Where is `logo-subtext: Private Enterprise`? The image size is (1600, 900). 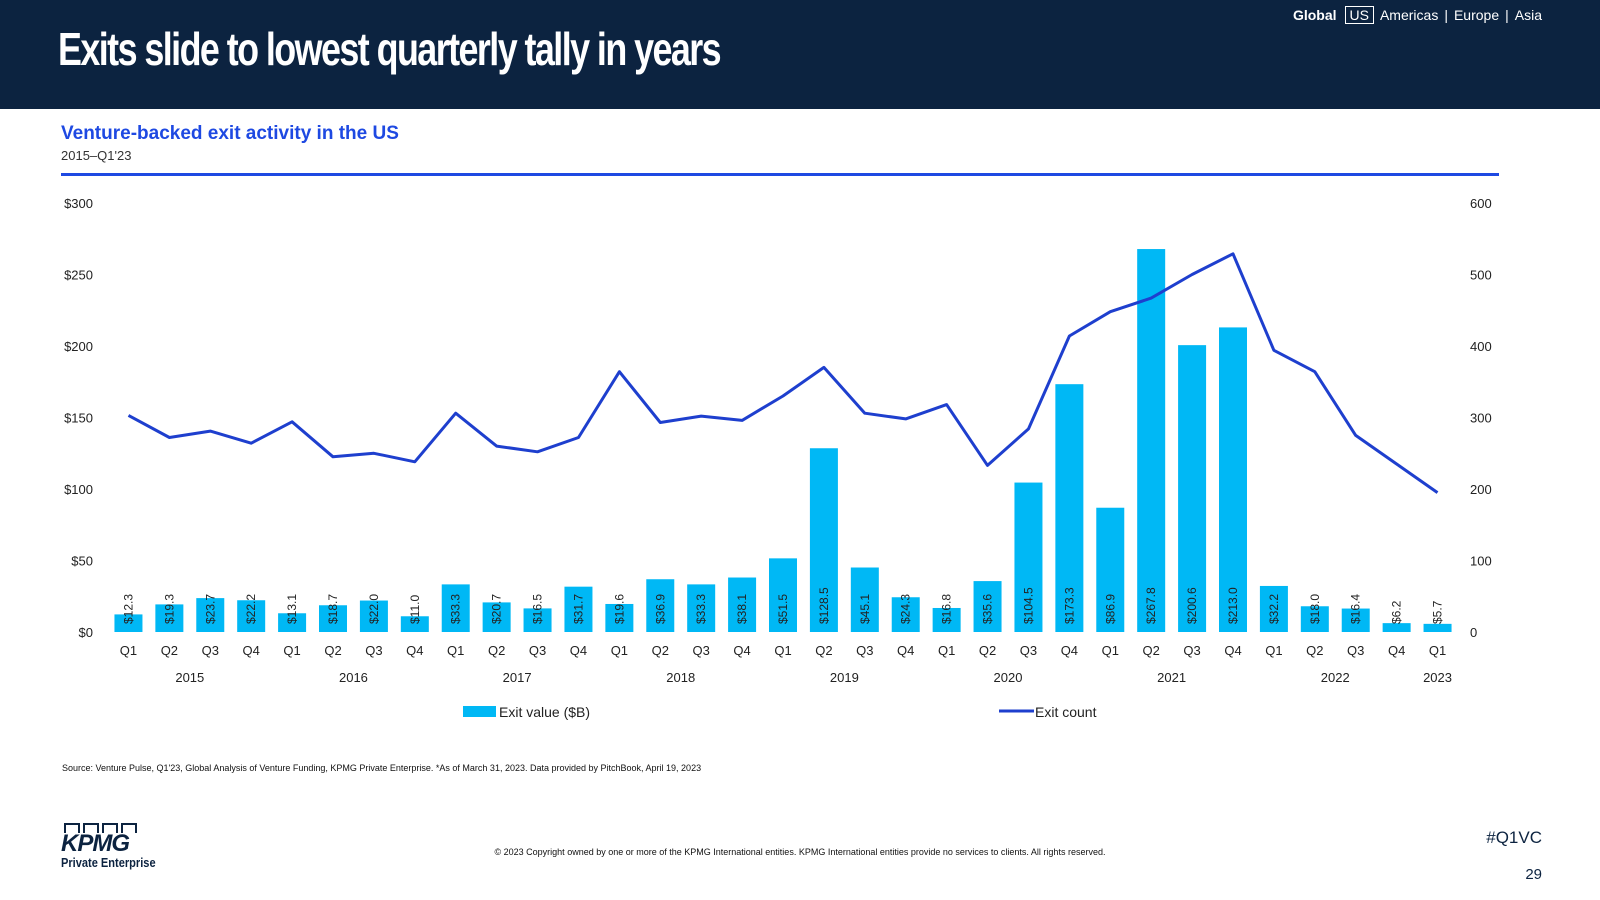
logo-subtext: Private Enterprise is located at coordinates (108, 862).